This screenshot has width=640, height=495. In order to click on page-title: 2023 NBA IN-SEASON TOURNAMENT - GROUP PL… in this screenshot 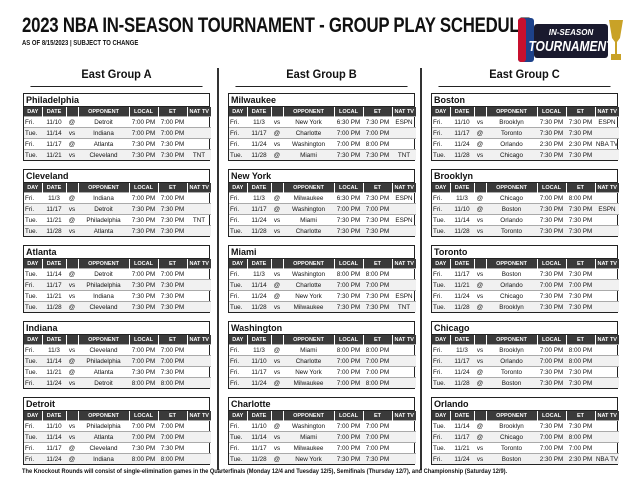, I will do `click(276, 25)`.